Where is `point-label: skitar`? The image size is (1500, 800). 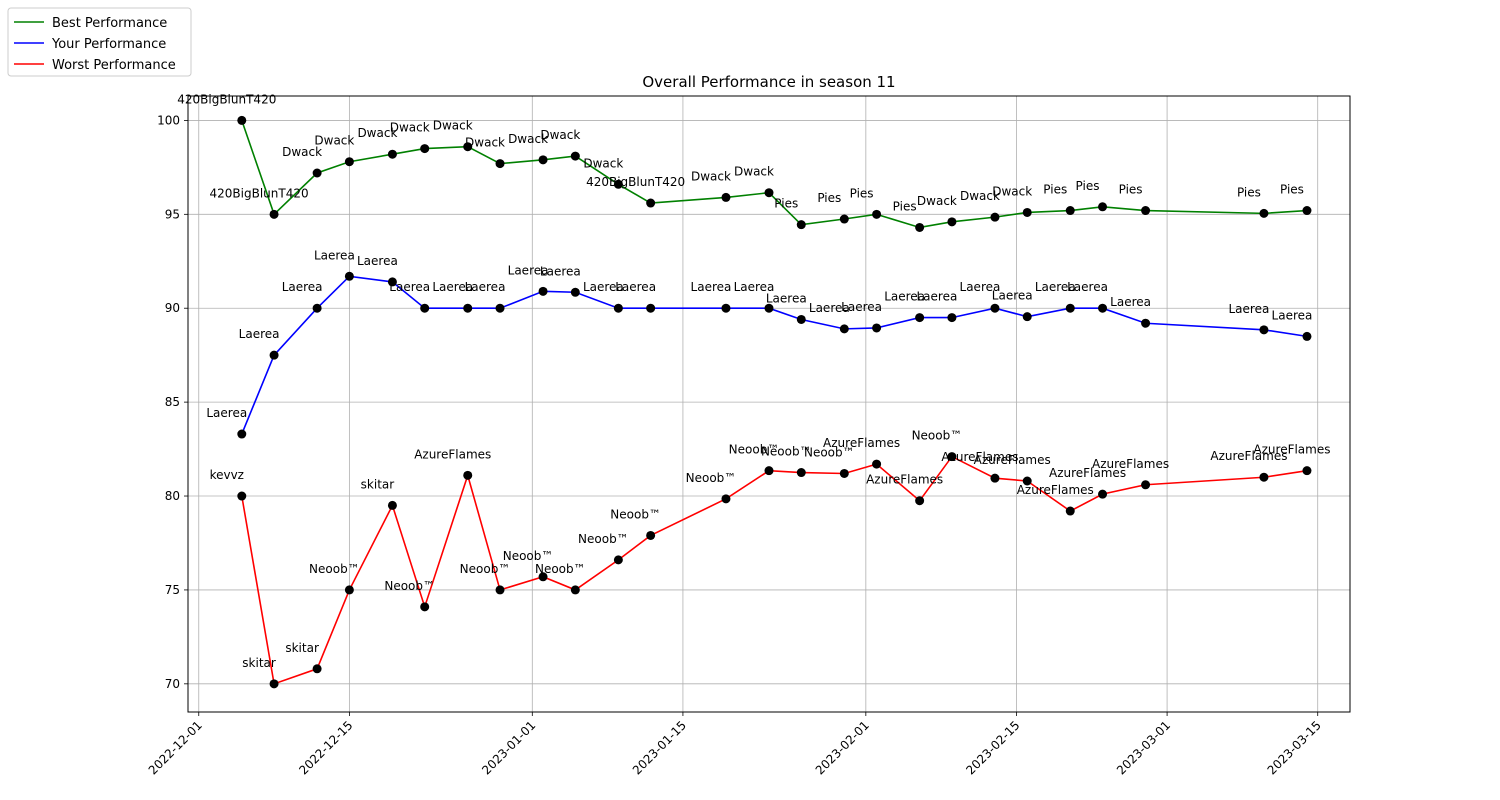
point-label: skitar is located at coordinates (378, 484).